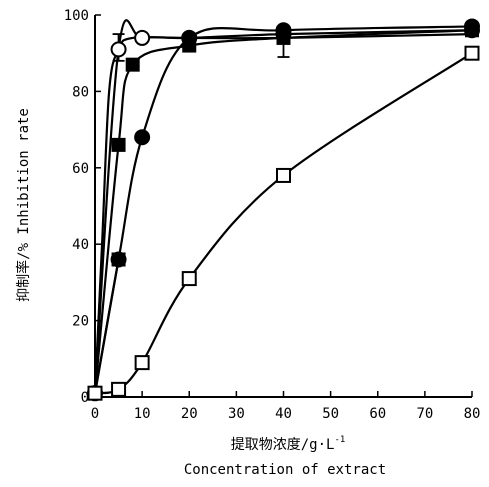 This screenshot has height=487, width=489. I want to click on y-tick-label: 40, so click(80, 245).